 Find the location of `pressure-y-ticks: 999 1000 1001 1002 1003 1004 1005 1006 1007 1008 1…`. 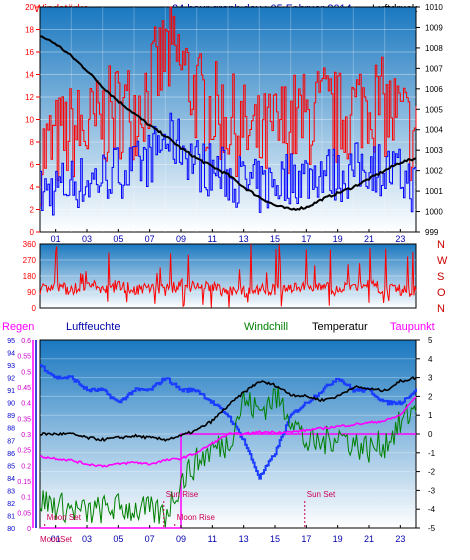

pressure-y-ticks: 999 1000 1001 1002 1003 1004 1005 1006 1007 1008 1… is located at coordinates (429, 120).